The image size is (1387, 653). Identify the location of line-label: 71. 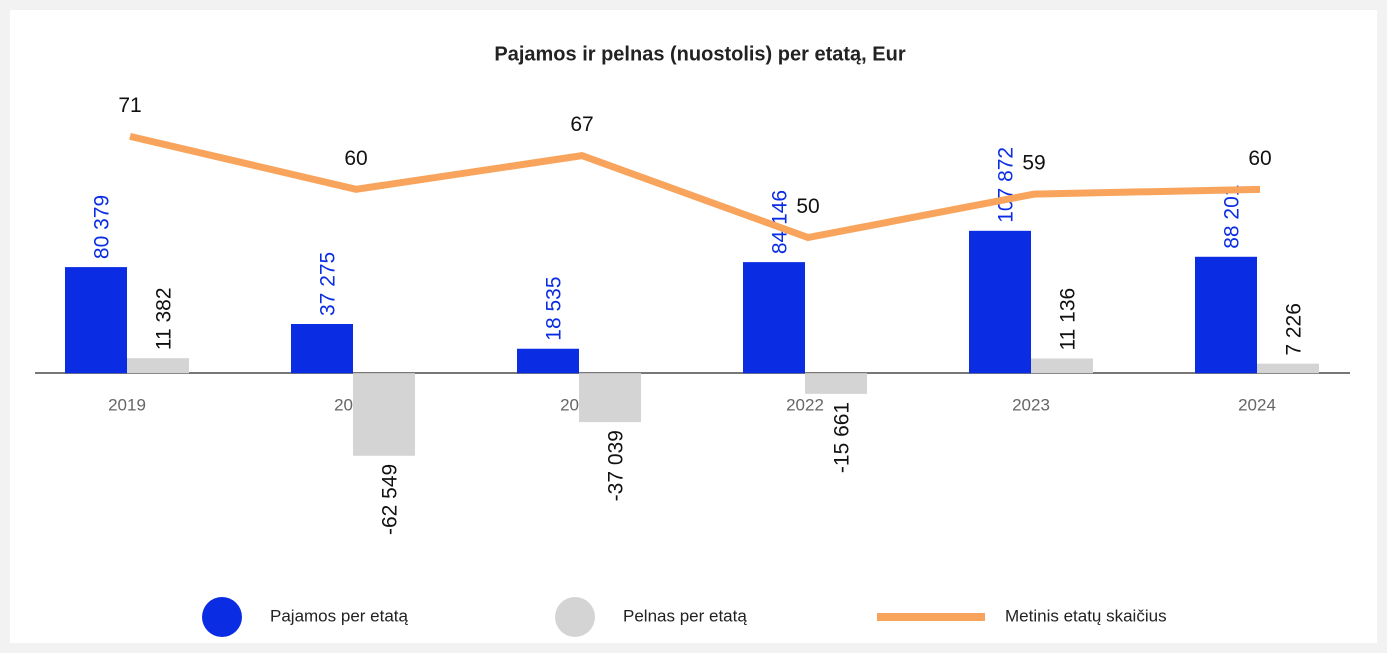
(129, 105).